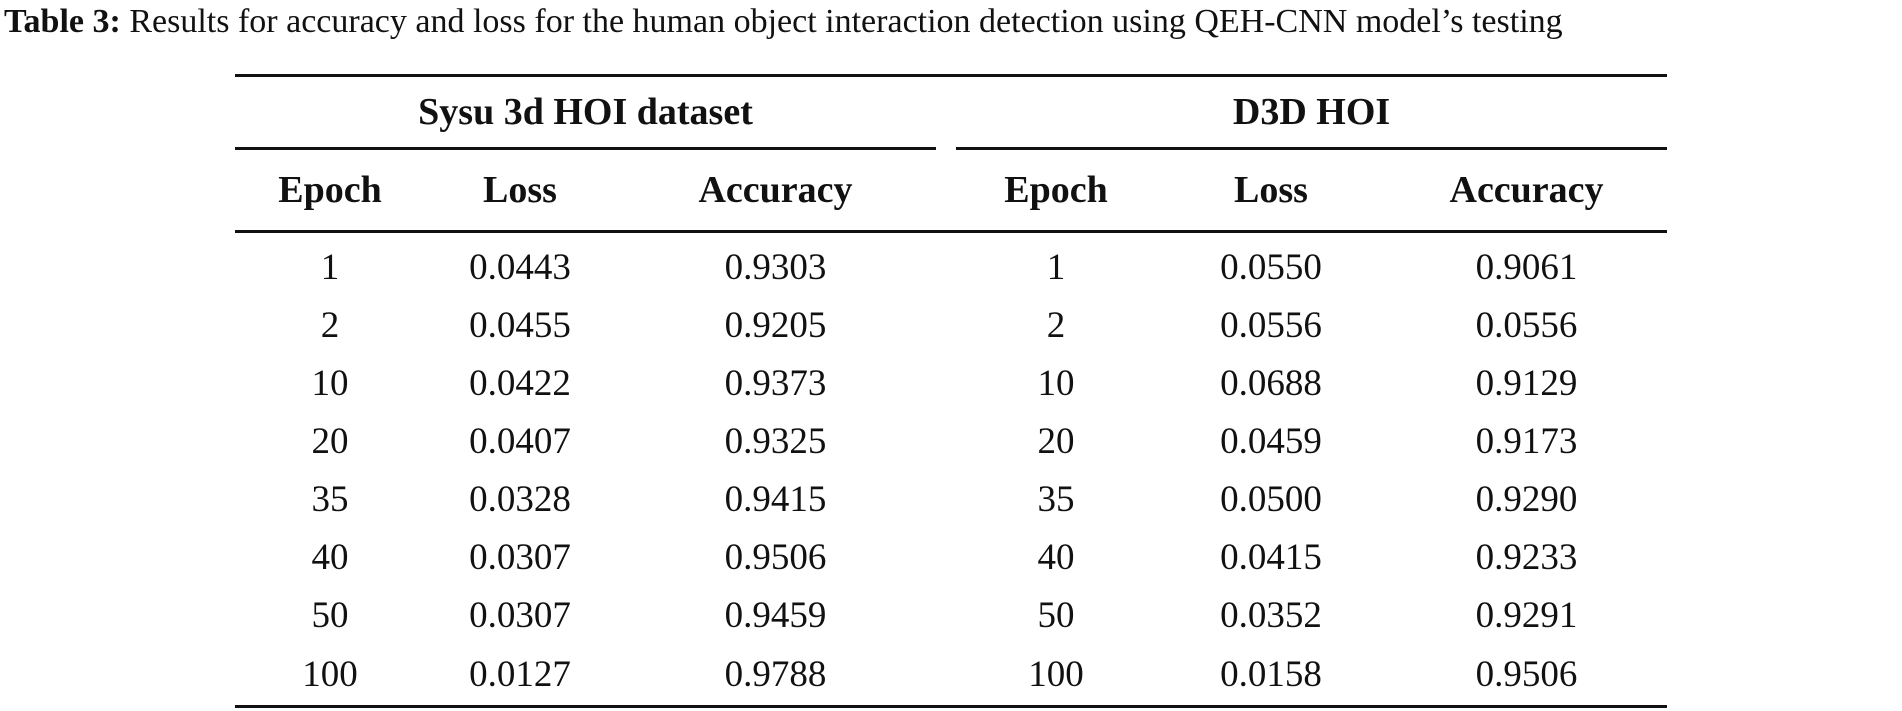 This screenshot has width=1902, height=711. I want to click on table-cell: 0.9303, so click(775, 267).